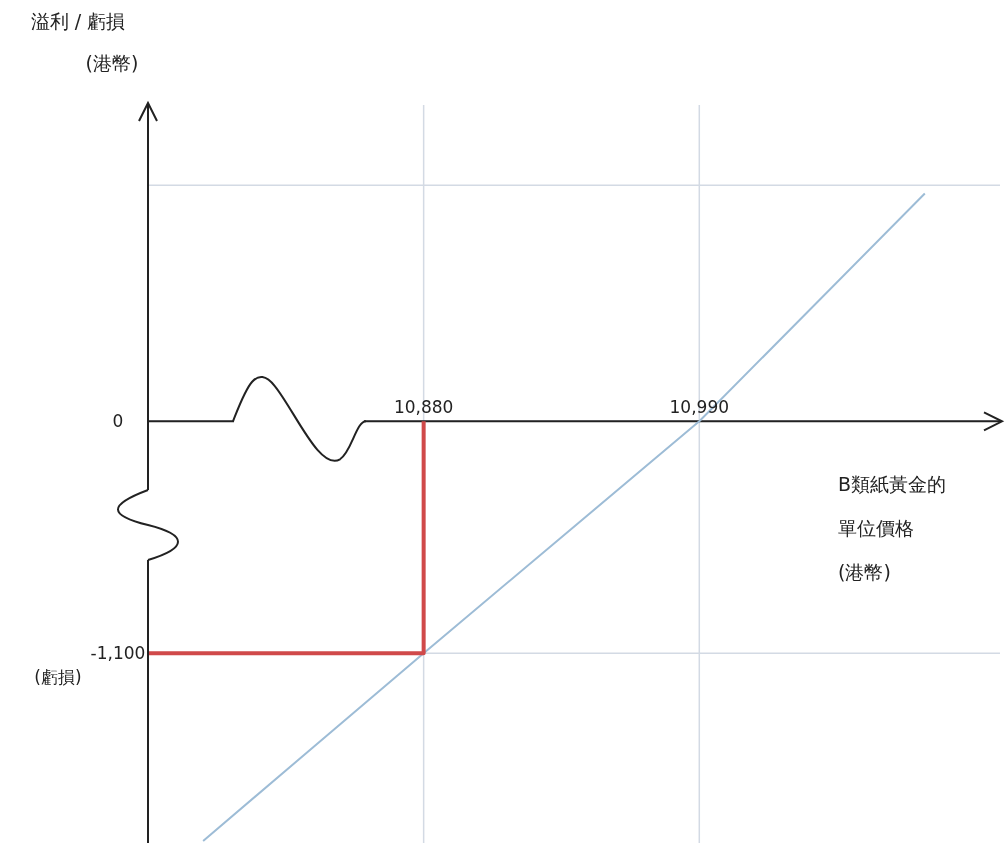 Image resolution: width=1006 pixels, height=843 pixels. What do you see at coordinates (893, 528) in the screenshot?
I see `x-axis-title: B類紙黃金的單位價格(港幣)` at bounding box center [893, 528].